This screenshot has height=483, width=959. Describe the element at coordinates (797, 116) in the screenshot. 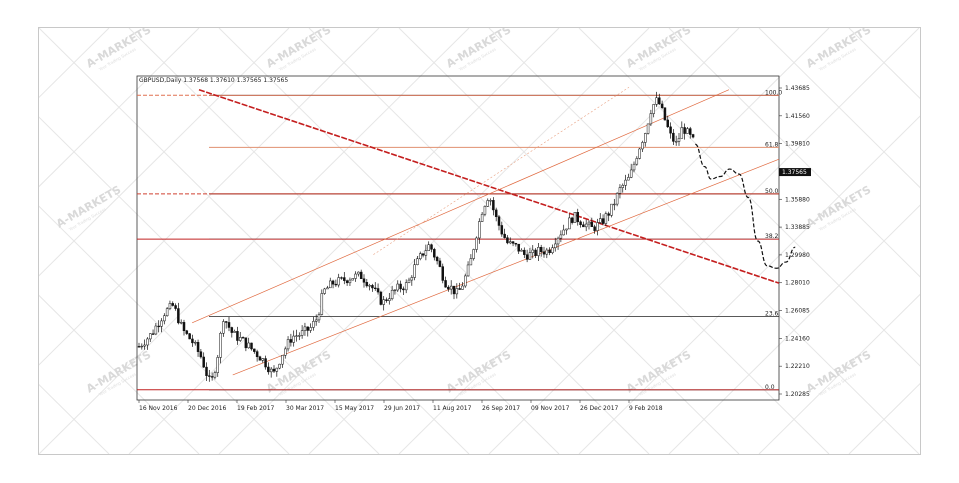

I see `price-tick-label: 1.41560` at that location.